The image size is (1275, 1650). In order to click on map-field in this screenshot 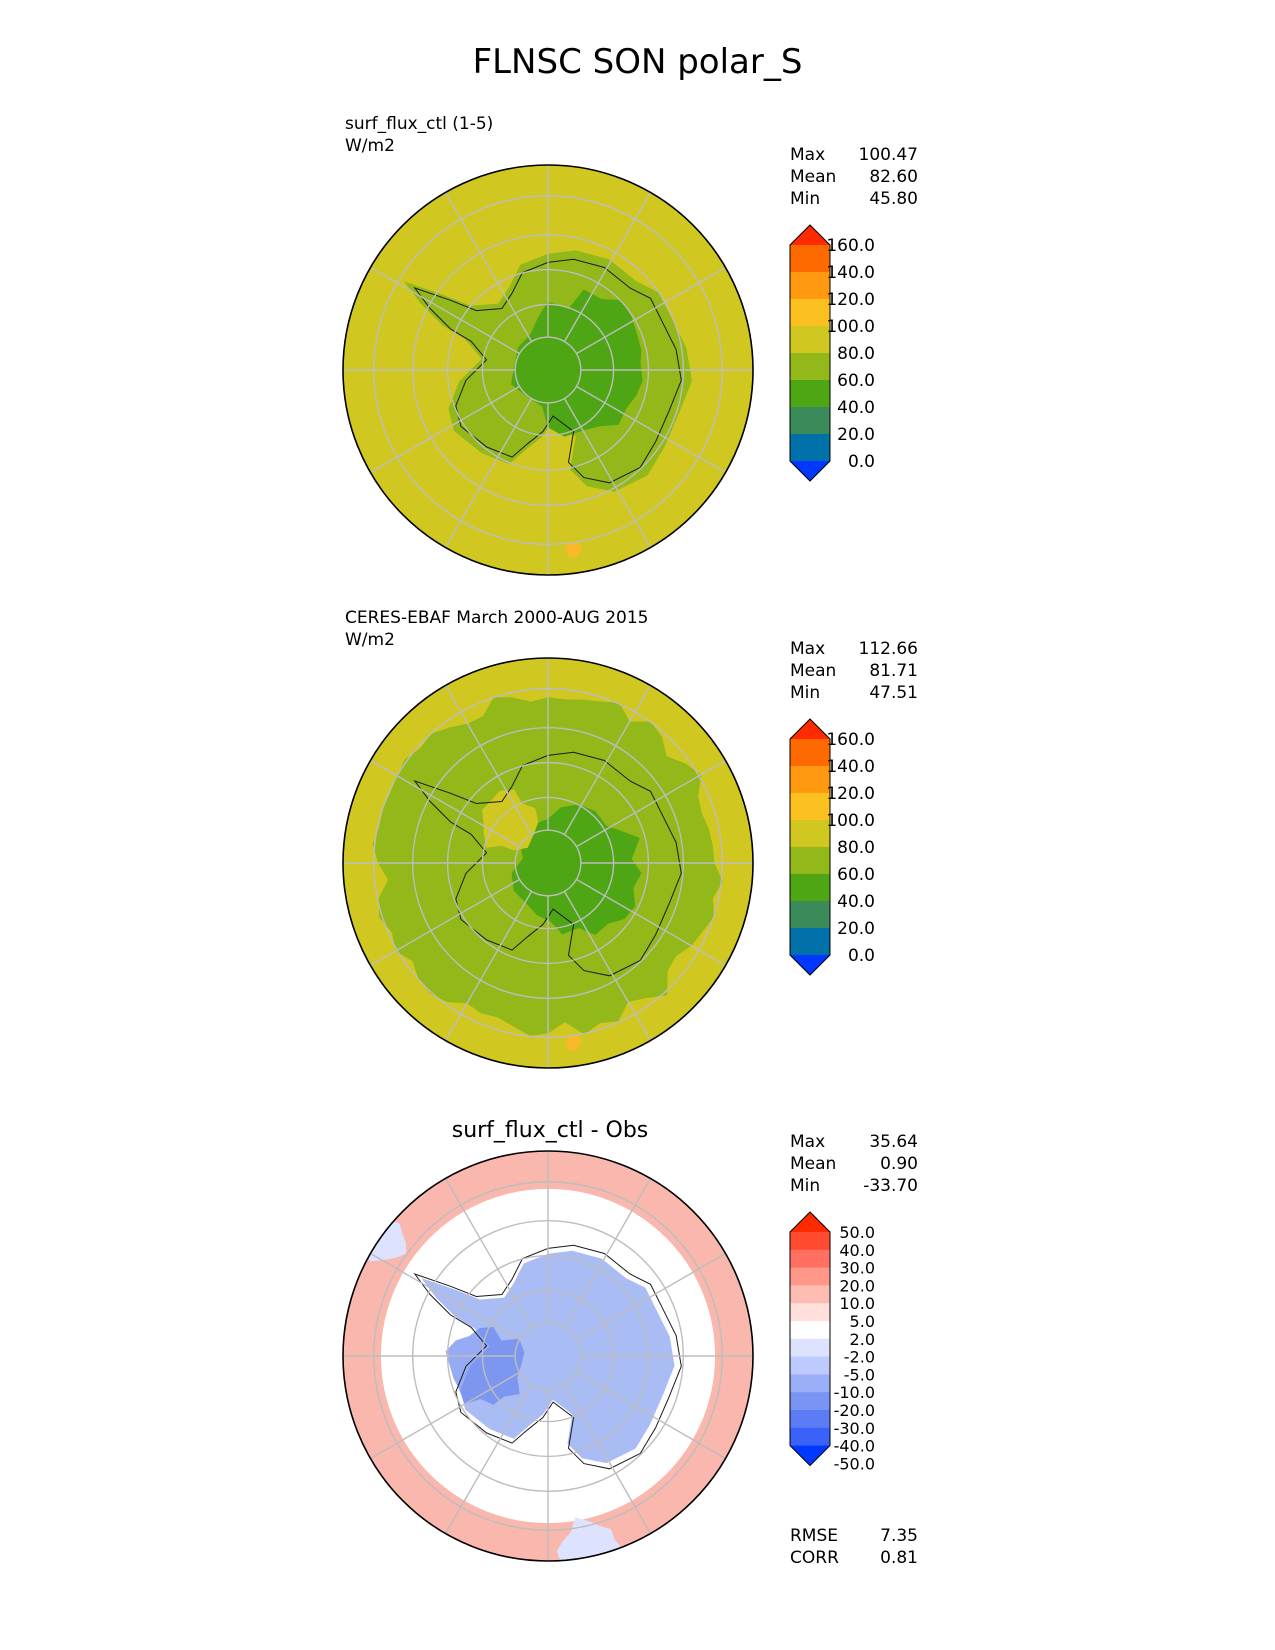, I will do `click(548, 1356)`.